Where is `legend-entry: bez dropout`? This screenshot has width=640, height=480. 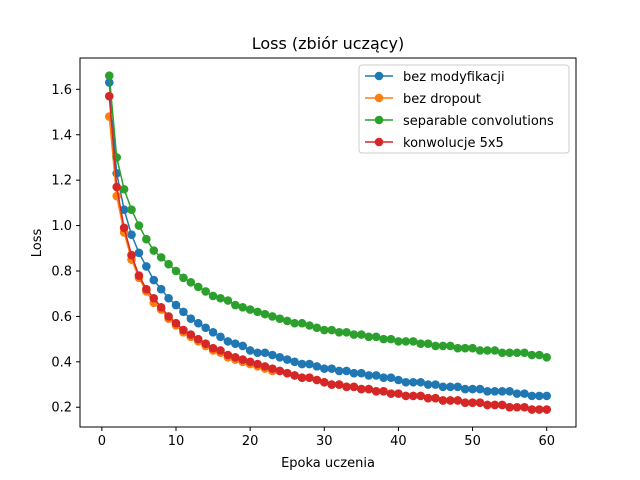
legend-entry: bez dropout is located at coordinates (423, 99).